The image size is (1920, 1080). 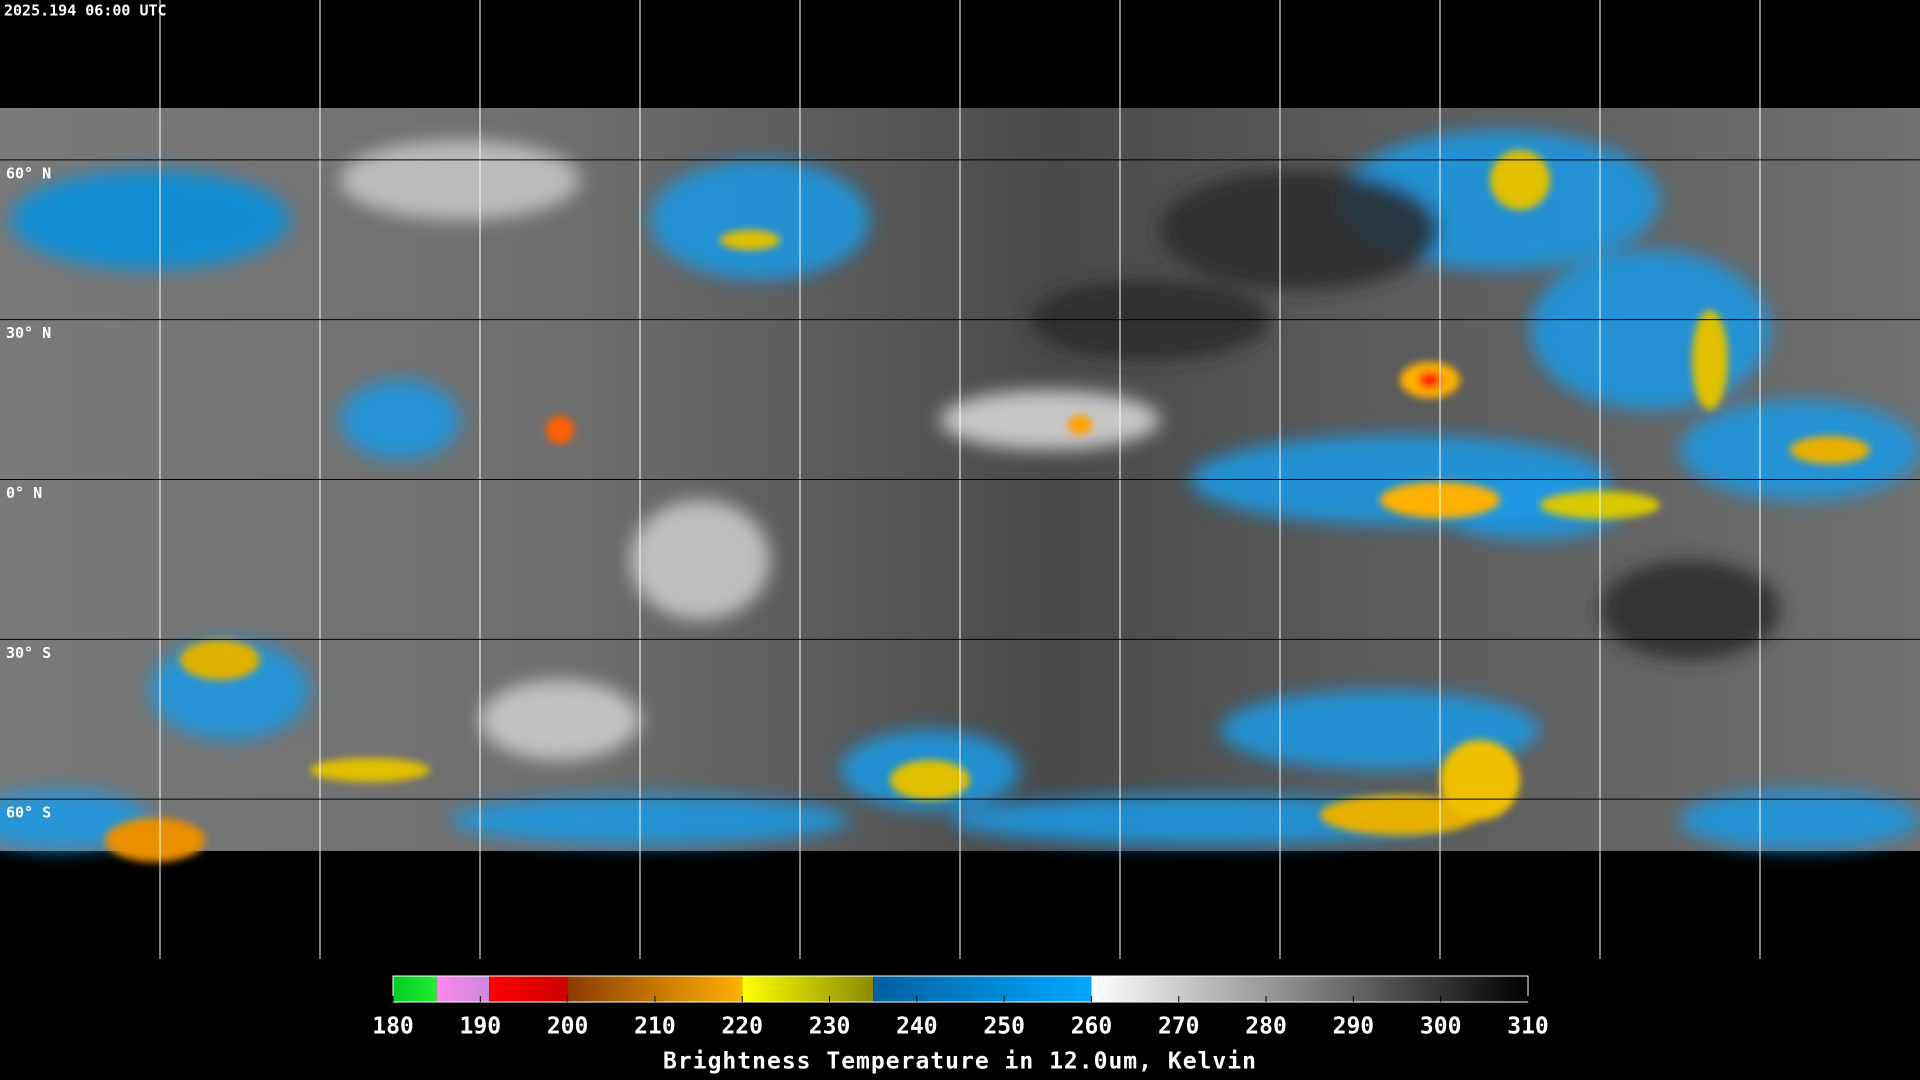 What do you see at coordinates (830, 1027) in the screenshot?
I see `colorbar-tick-label: 230` at bounding box center [830, 1027].